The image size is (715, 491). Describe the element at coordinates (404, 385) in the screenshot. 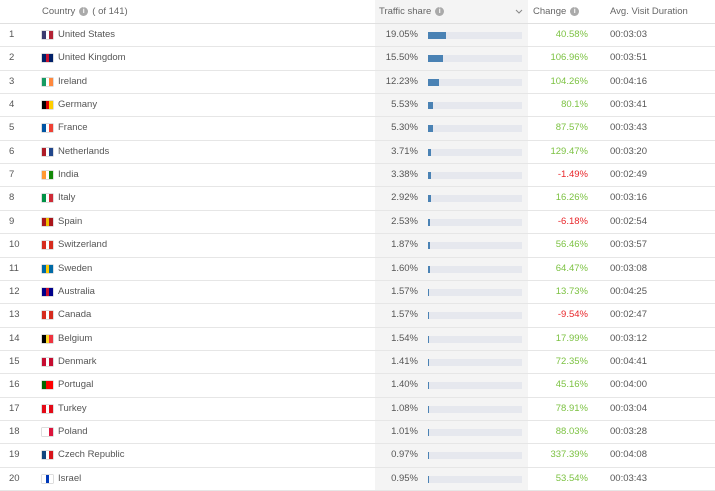

I see `traffic-share: 1.40%` at that location.